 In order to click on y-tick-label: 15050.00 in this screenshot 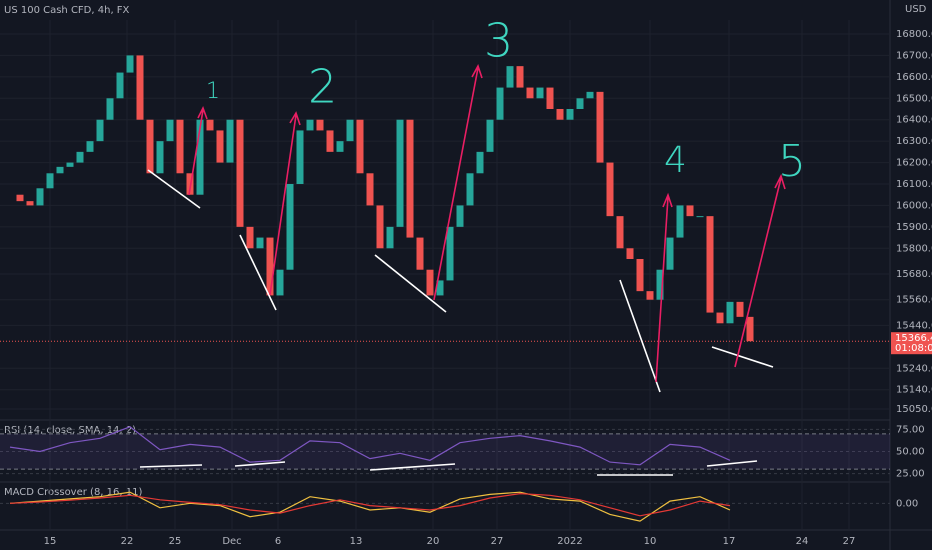, I will do `click(914, 409)`.